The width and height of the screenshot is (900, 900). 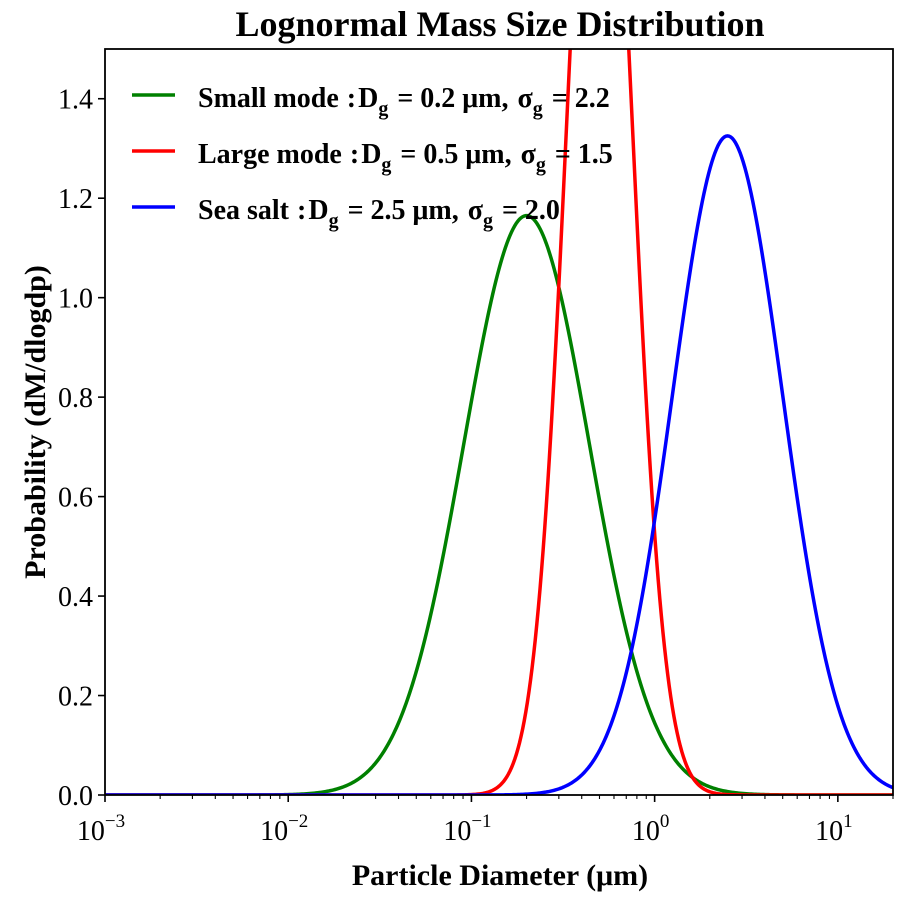 What do you see at coordinates (75, 796) in the screenshot?
I see `y-tick-label: 0.0` at bounding box center [75, 796].